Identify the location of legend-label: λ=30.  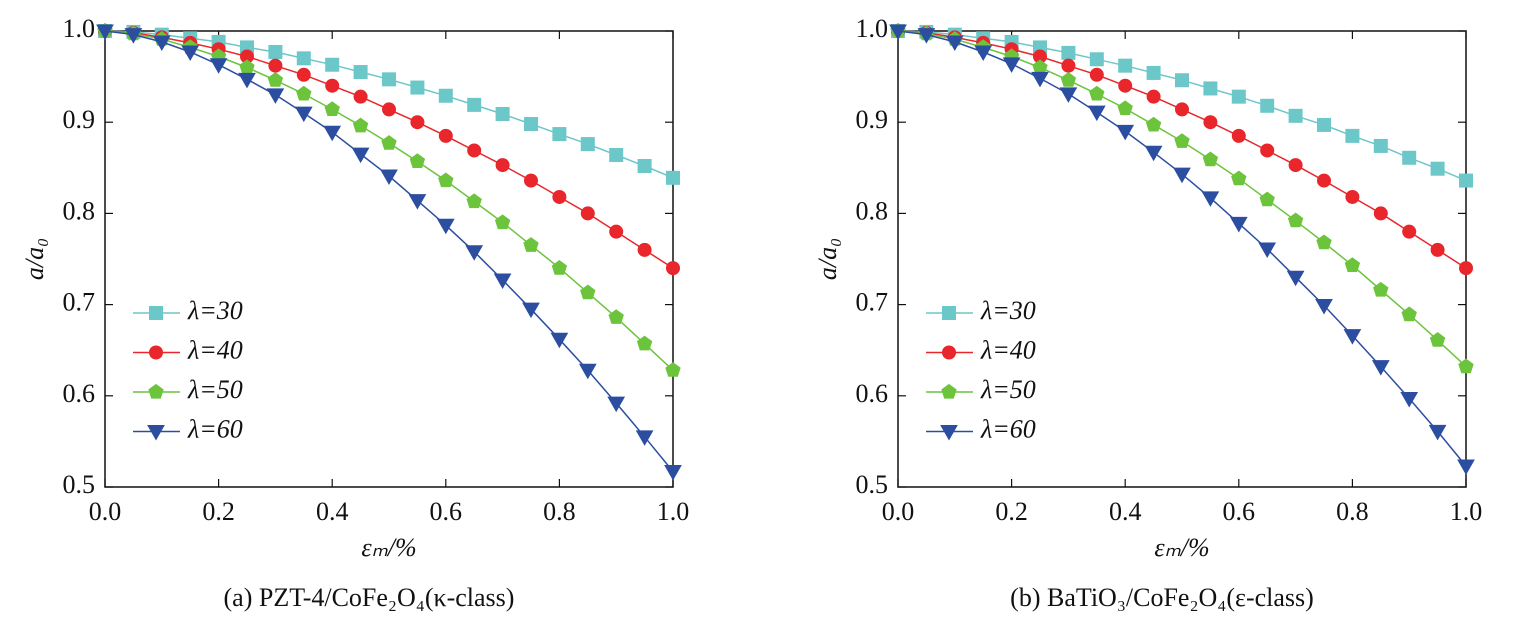
(1008, 310).